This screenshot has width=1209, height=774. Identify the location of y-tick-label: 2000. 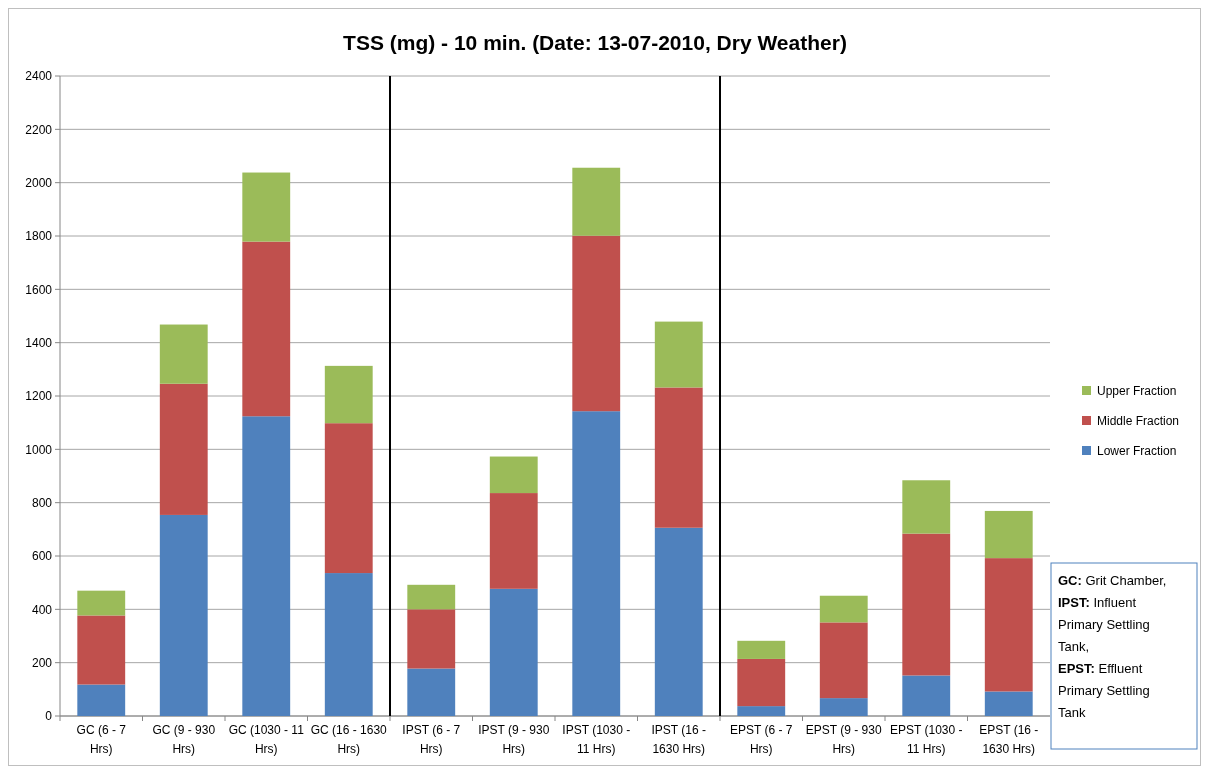
(39, 182).